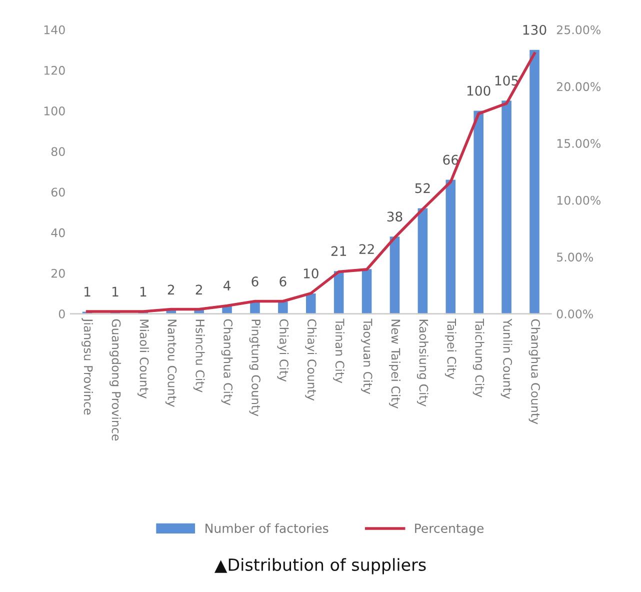 The width and height of the screenshot is (641, 592). Describe the element at coordinates (87, 366) in the screenshot. I see `x-tick-label: Jiangsu Province` at that location.